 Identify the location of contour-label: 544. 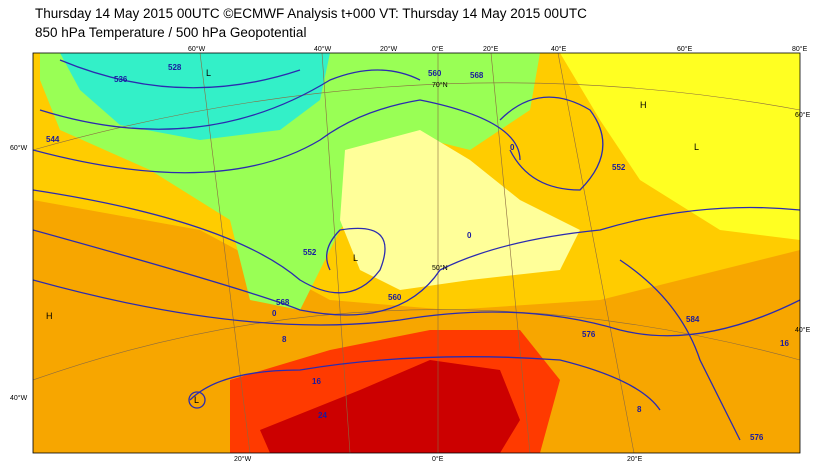
(53, 139).